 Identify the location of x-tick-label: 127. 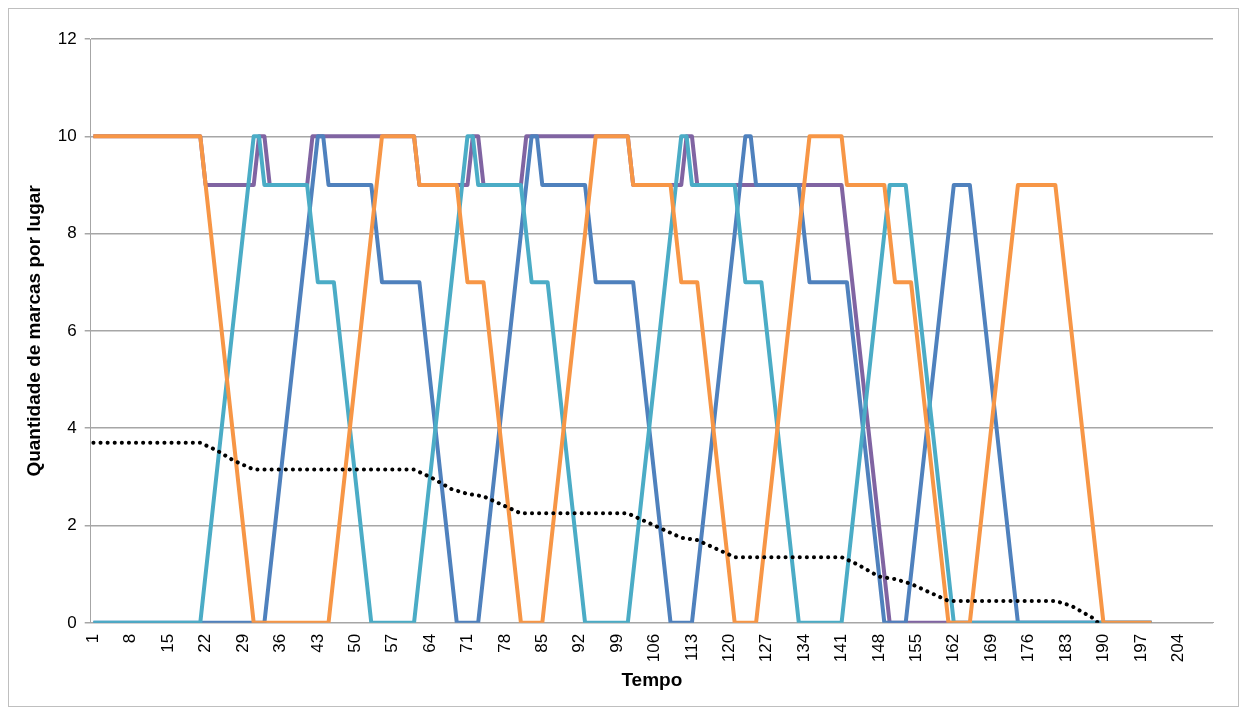
(766, 648).